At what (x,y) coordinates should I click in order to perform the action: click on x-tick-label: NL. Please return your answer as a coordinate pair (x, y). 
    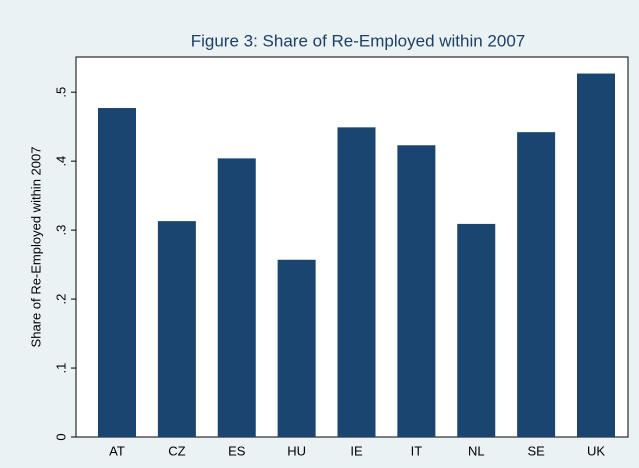
    Looking at the image, I should click on (476, 450).